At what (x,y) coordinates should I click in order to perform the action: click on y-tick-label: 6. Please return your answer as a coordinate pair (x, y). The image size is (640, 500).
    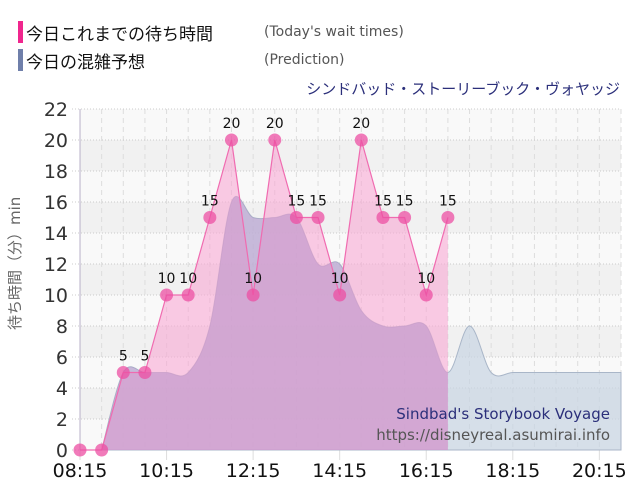
    Looking at the image, I should click on (62, 358).